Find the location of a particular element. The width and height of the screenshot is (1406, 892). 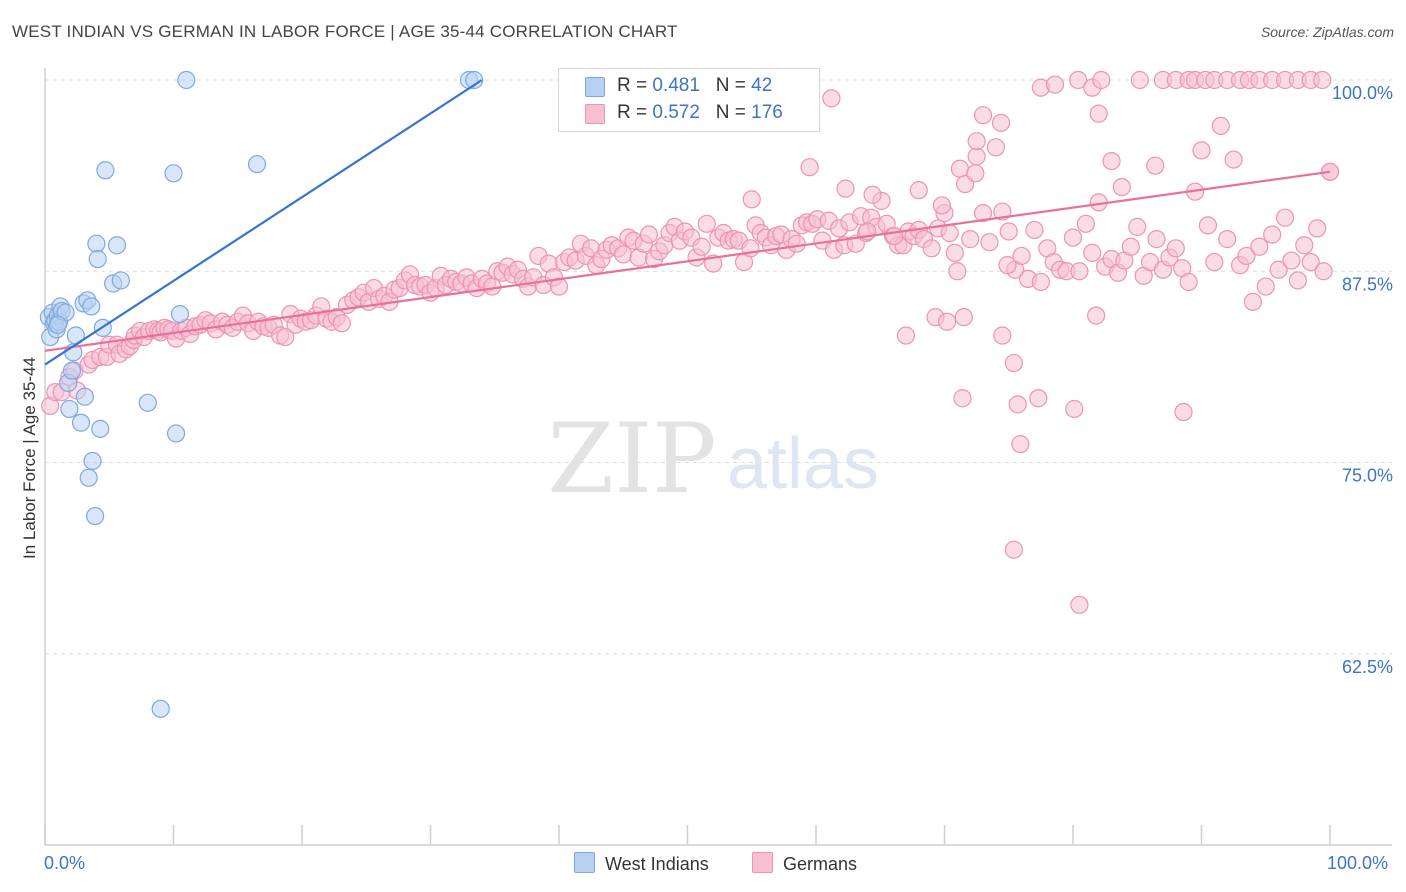

west-indians-swatch is located at coordinates (595, 87).